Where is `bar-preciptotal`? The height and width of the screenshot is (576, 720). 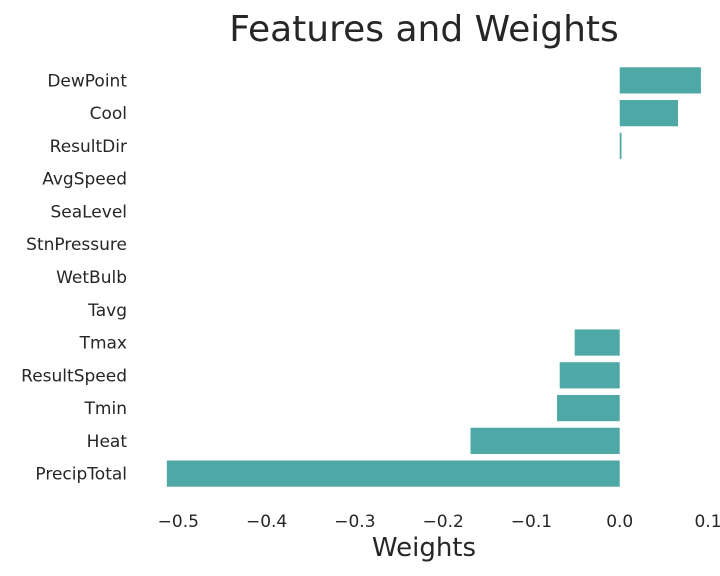
bar-preciptotal is located at coordinates (393, 473).